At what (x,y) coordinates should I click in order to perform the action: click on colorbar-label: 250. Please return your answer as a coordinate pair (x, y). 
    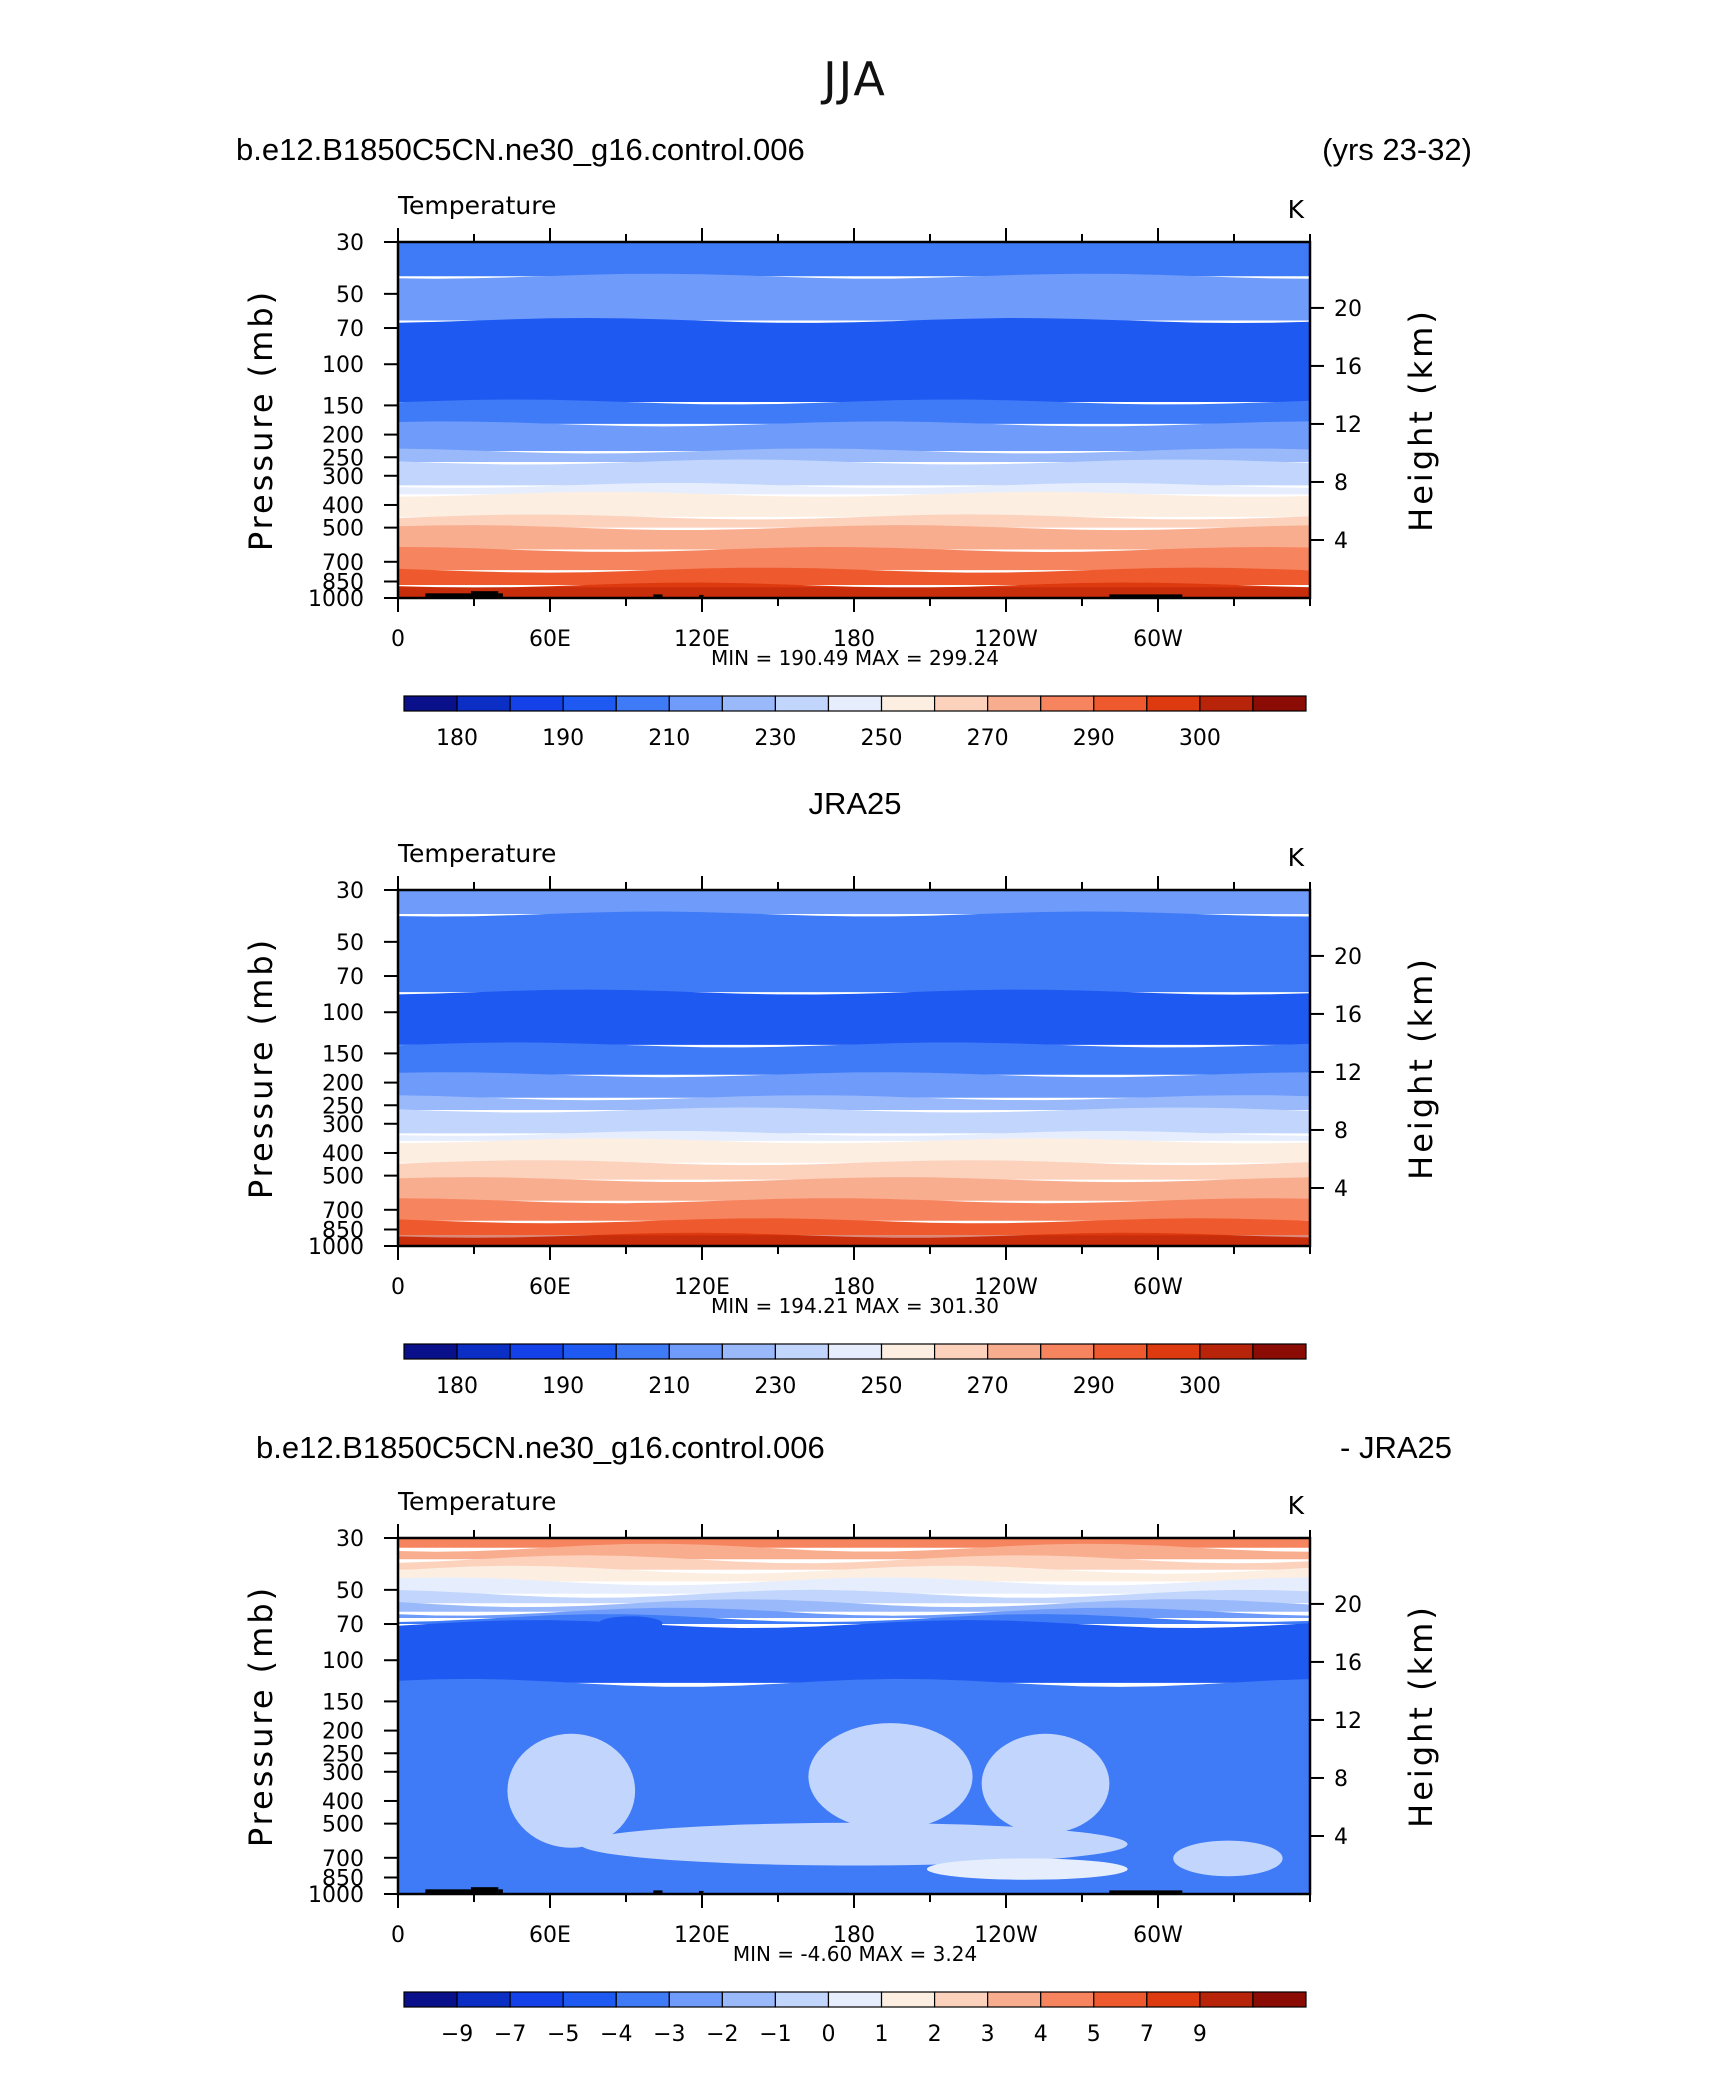
    Looking at the image, I should click on (882, 1386).